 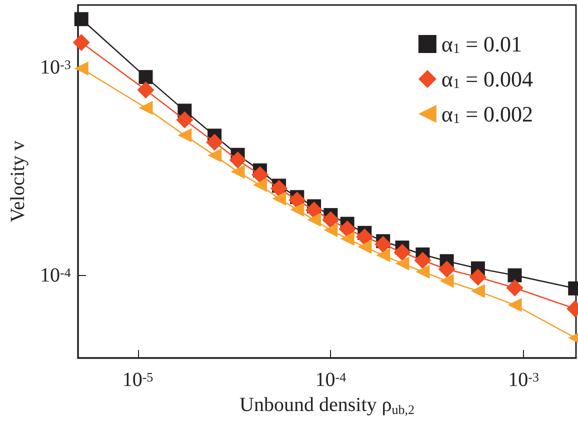 What do you see at coordinates (487, 79) in the screenshot?
I see `legend-label: α1 = 0.004` at bounding box center [487, 79].